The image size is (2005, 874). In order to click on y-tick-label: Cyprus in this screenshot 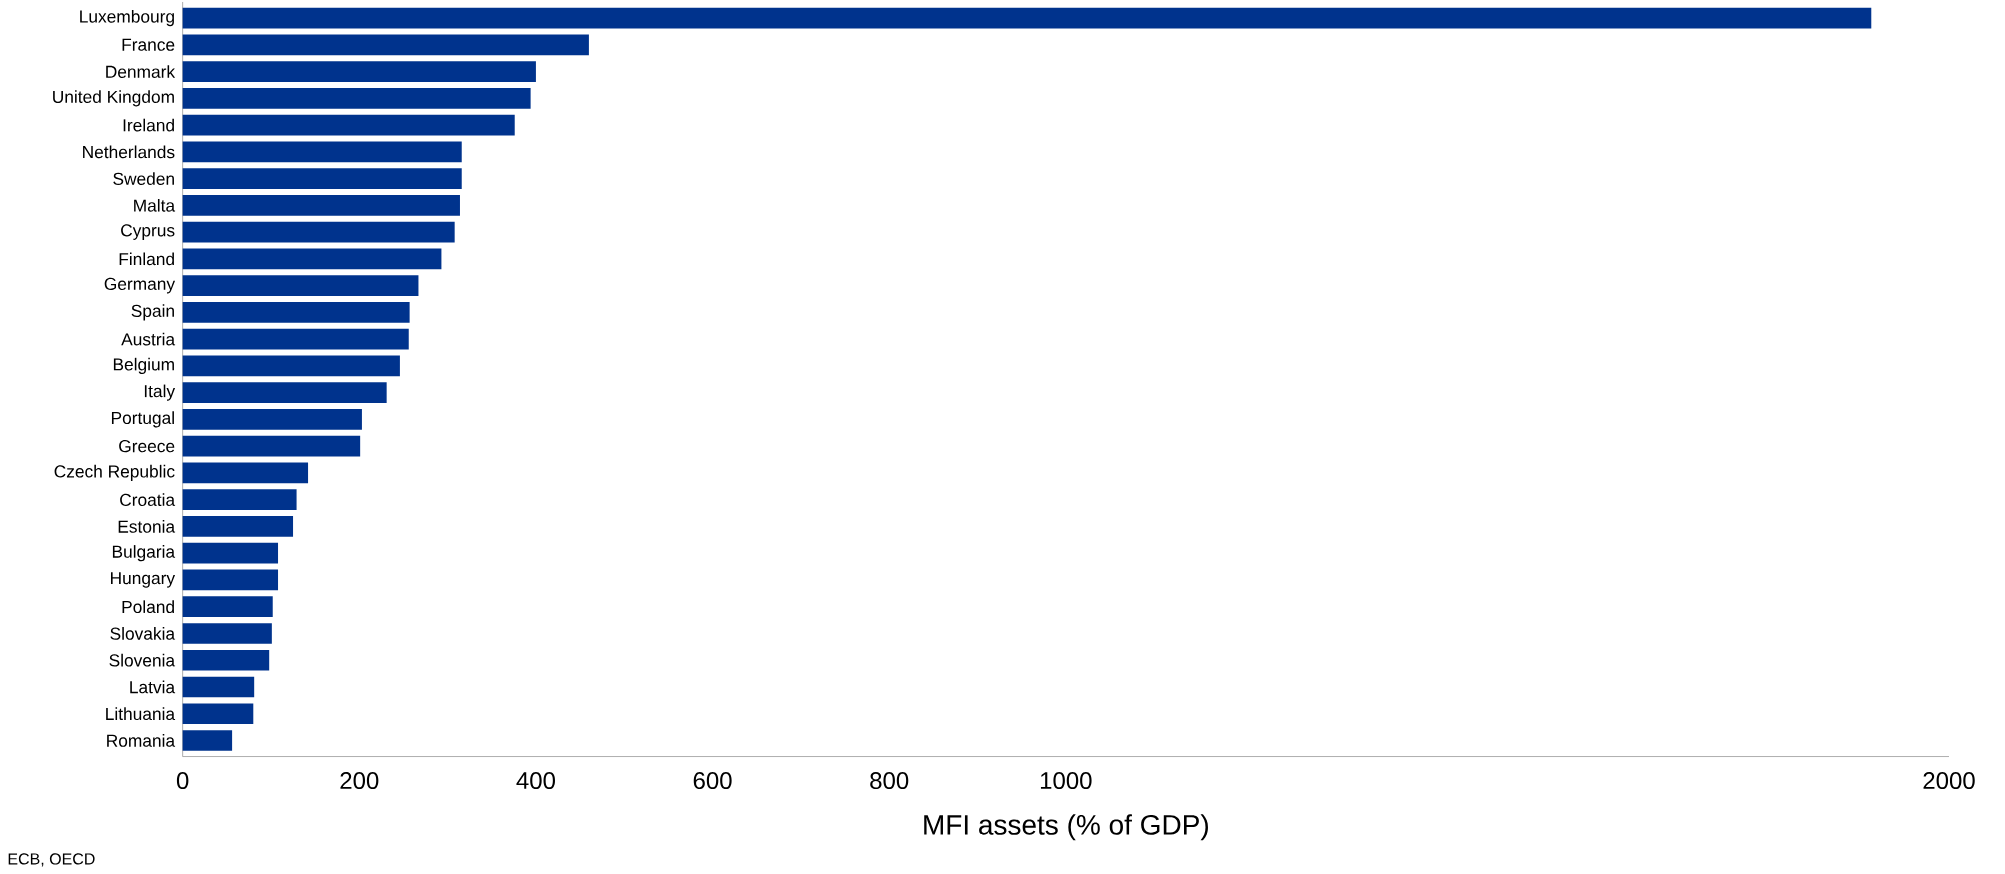, I will do `click(148, 232)`.